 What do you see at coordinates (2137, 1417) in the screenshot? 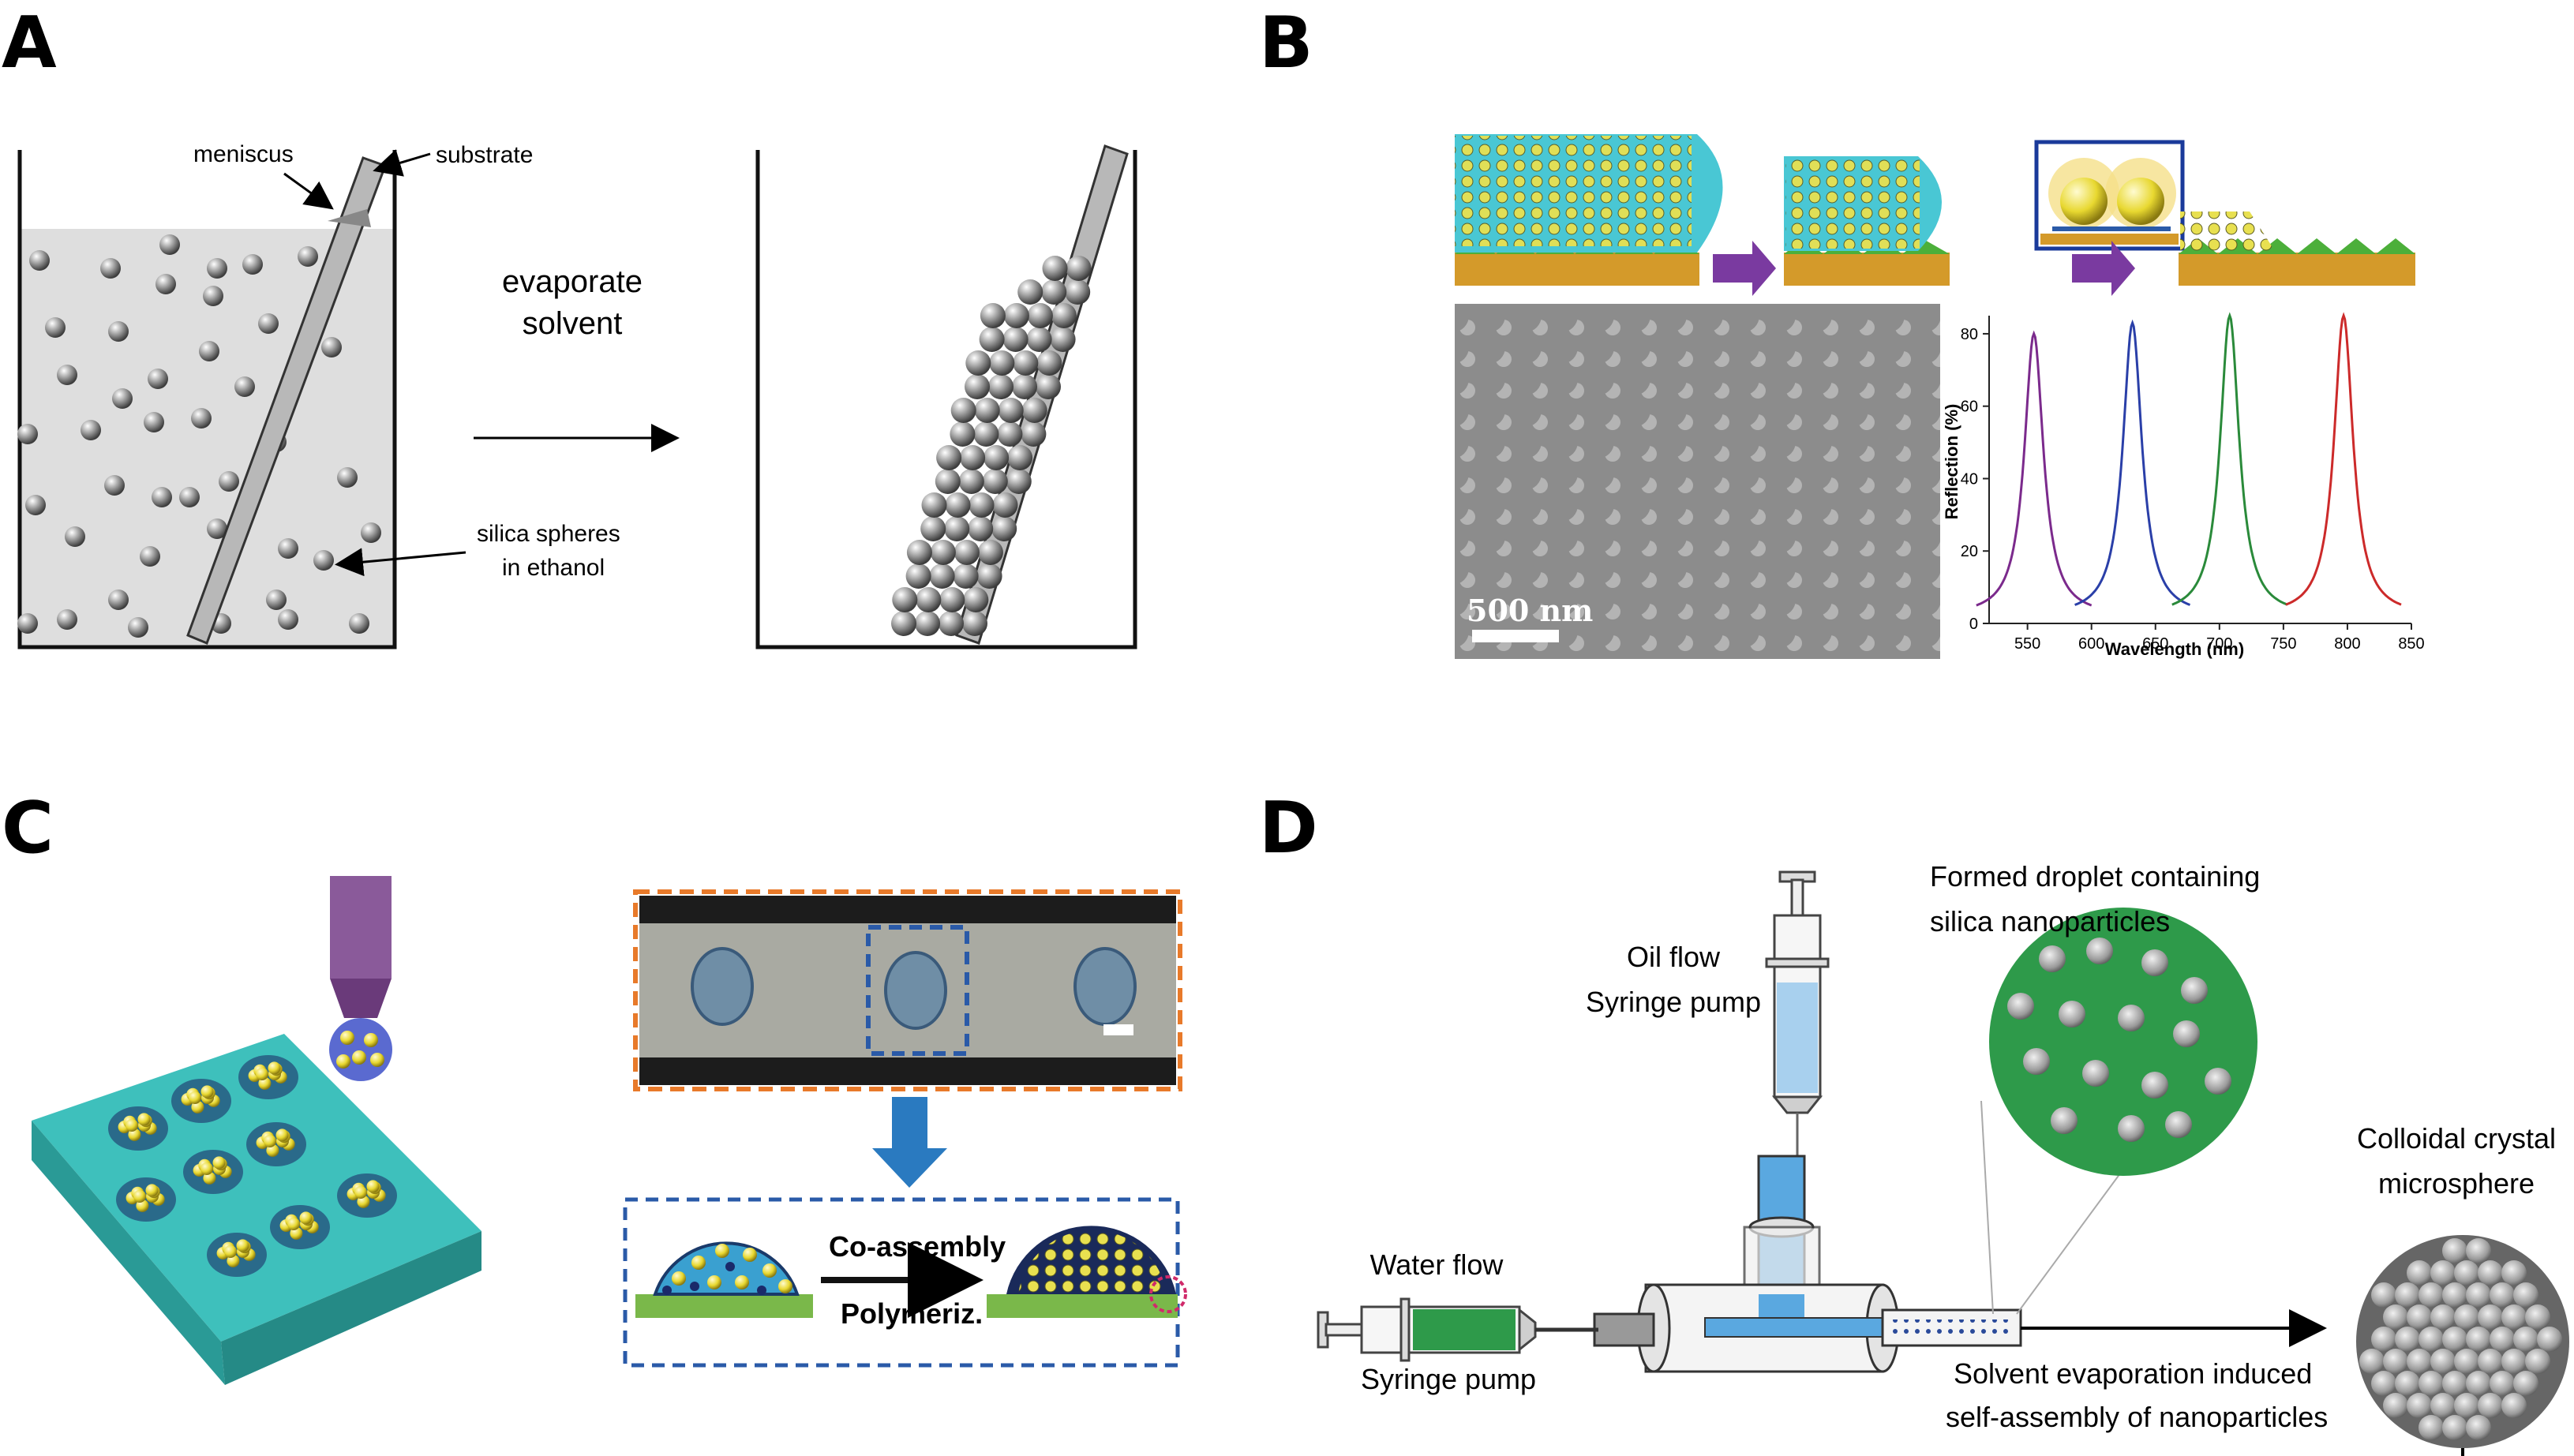
I see `solvent-label-line2: self-assembly of nanoparticles` at bounding box center [2137, 1417].